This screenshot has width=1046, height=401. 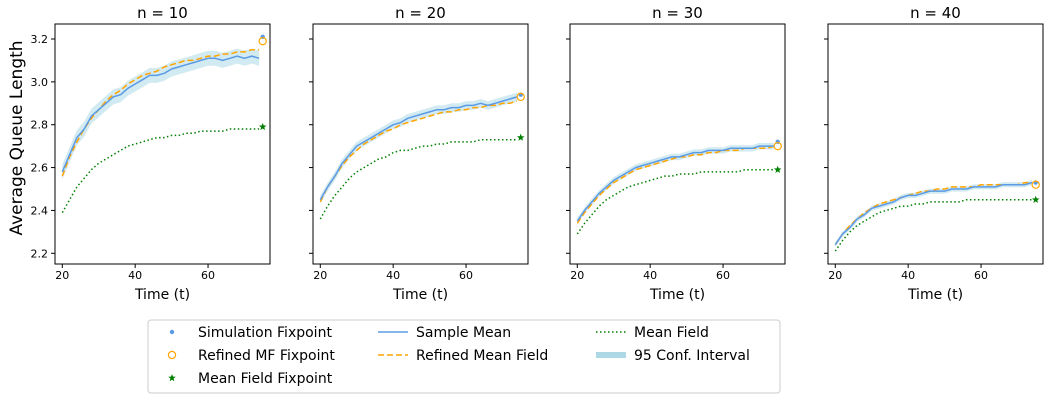 I want to click on legend-entry: Mean Field Fixpoint, so click(x=250, y=379).